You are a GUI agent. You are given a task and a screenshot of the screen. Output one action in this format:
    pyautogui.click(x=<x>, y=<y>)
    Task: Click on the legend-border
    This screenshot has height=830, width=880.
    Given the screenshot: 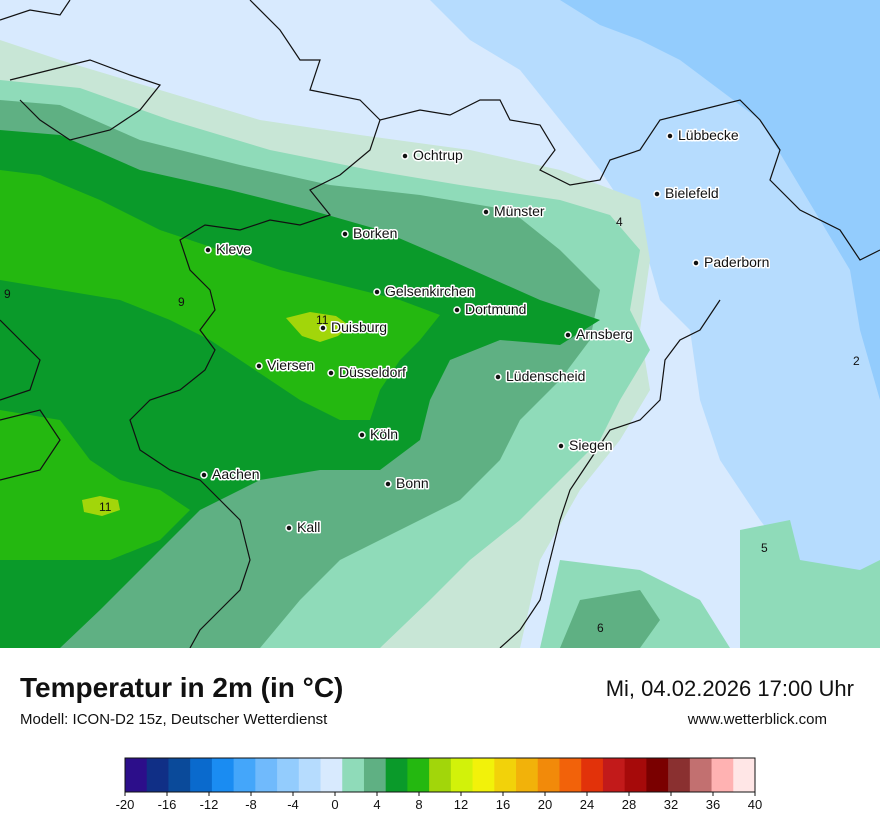 What is the action you would take?
    pyautogui.click(x=440, y=775)
    